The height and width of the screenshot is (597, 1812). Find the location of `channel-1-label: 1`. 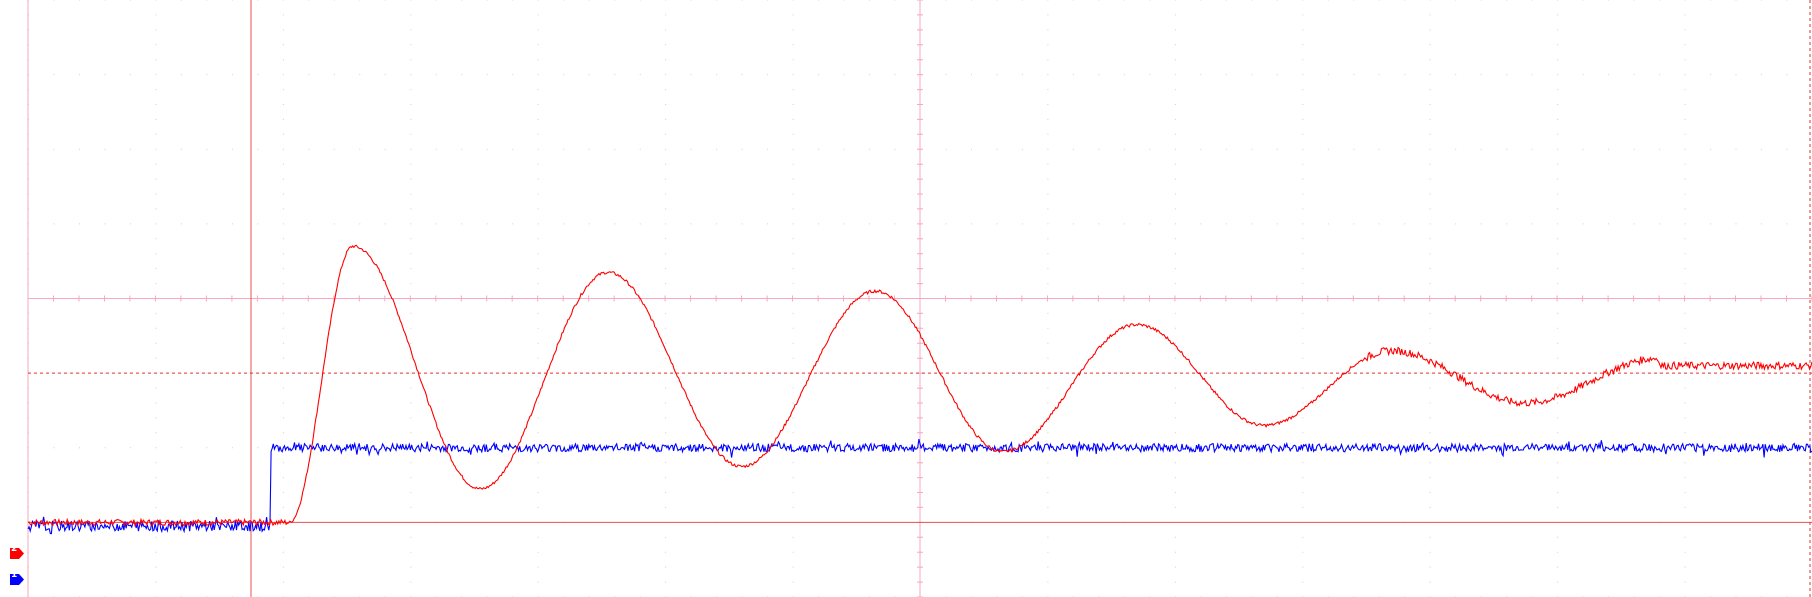

channel-1-label: 1 is located at coordinates (14, 575).